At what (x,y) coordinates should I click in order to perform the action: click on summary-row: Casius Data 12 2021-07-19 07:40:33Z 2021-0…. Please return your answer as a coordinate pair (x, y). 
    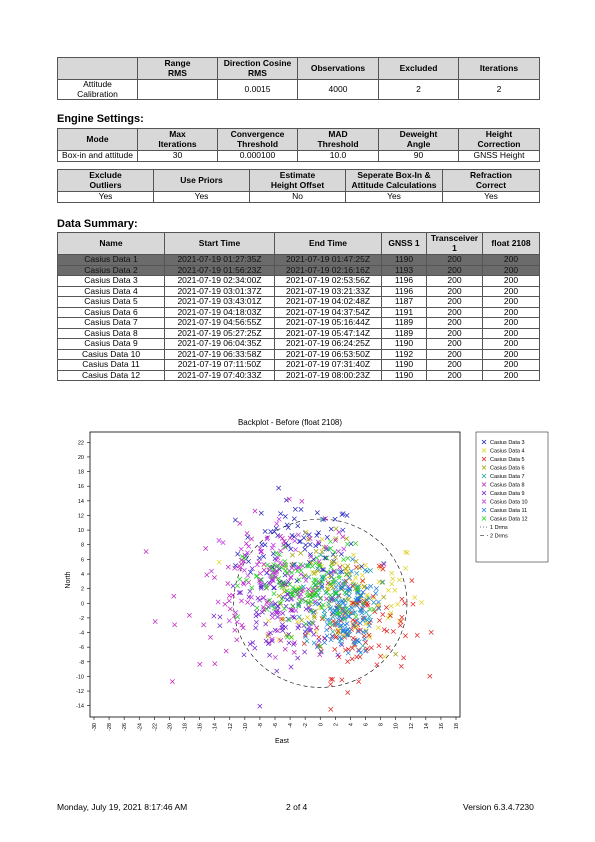
    Looking at the image, I should click on (298, 375).